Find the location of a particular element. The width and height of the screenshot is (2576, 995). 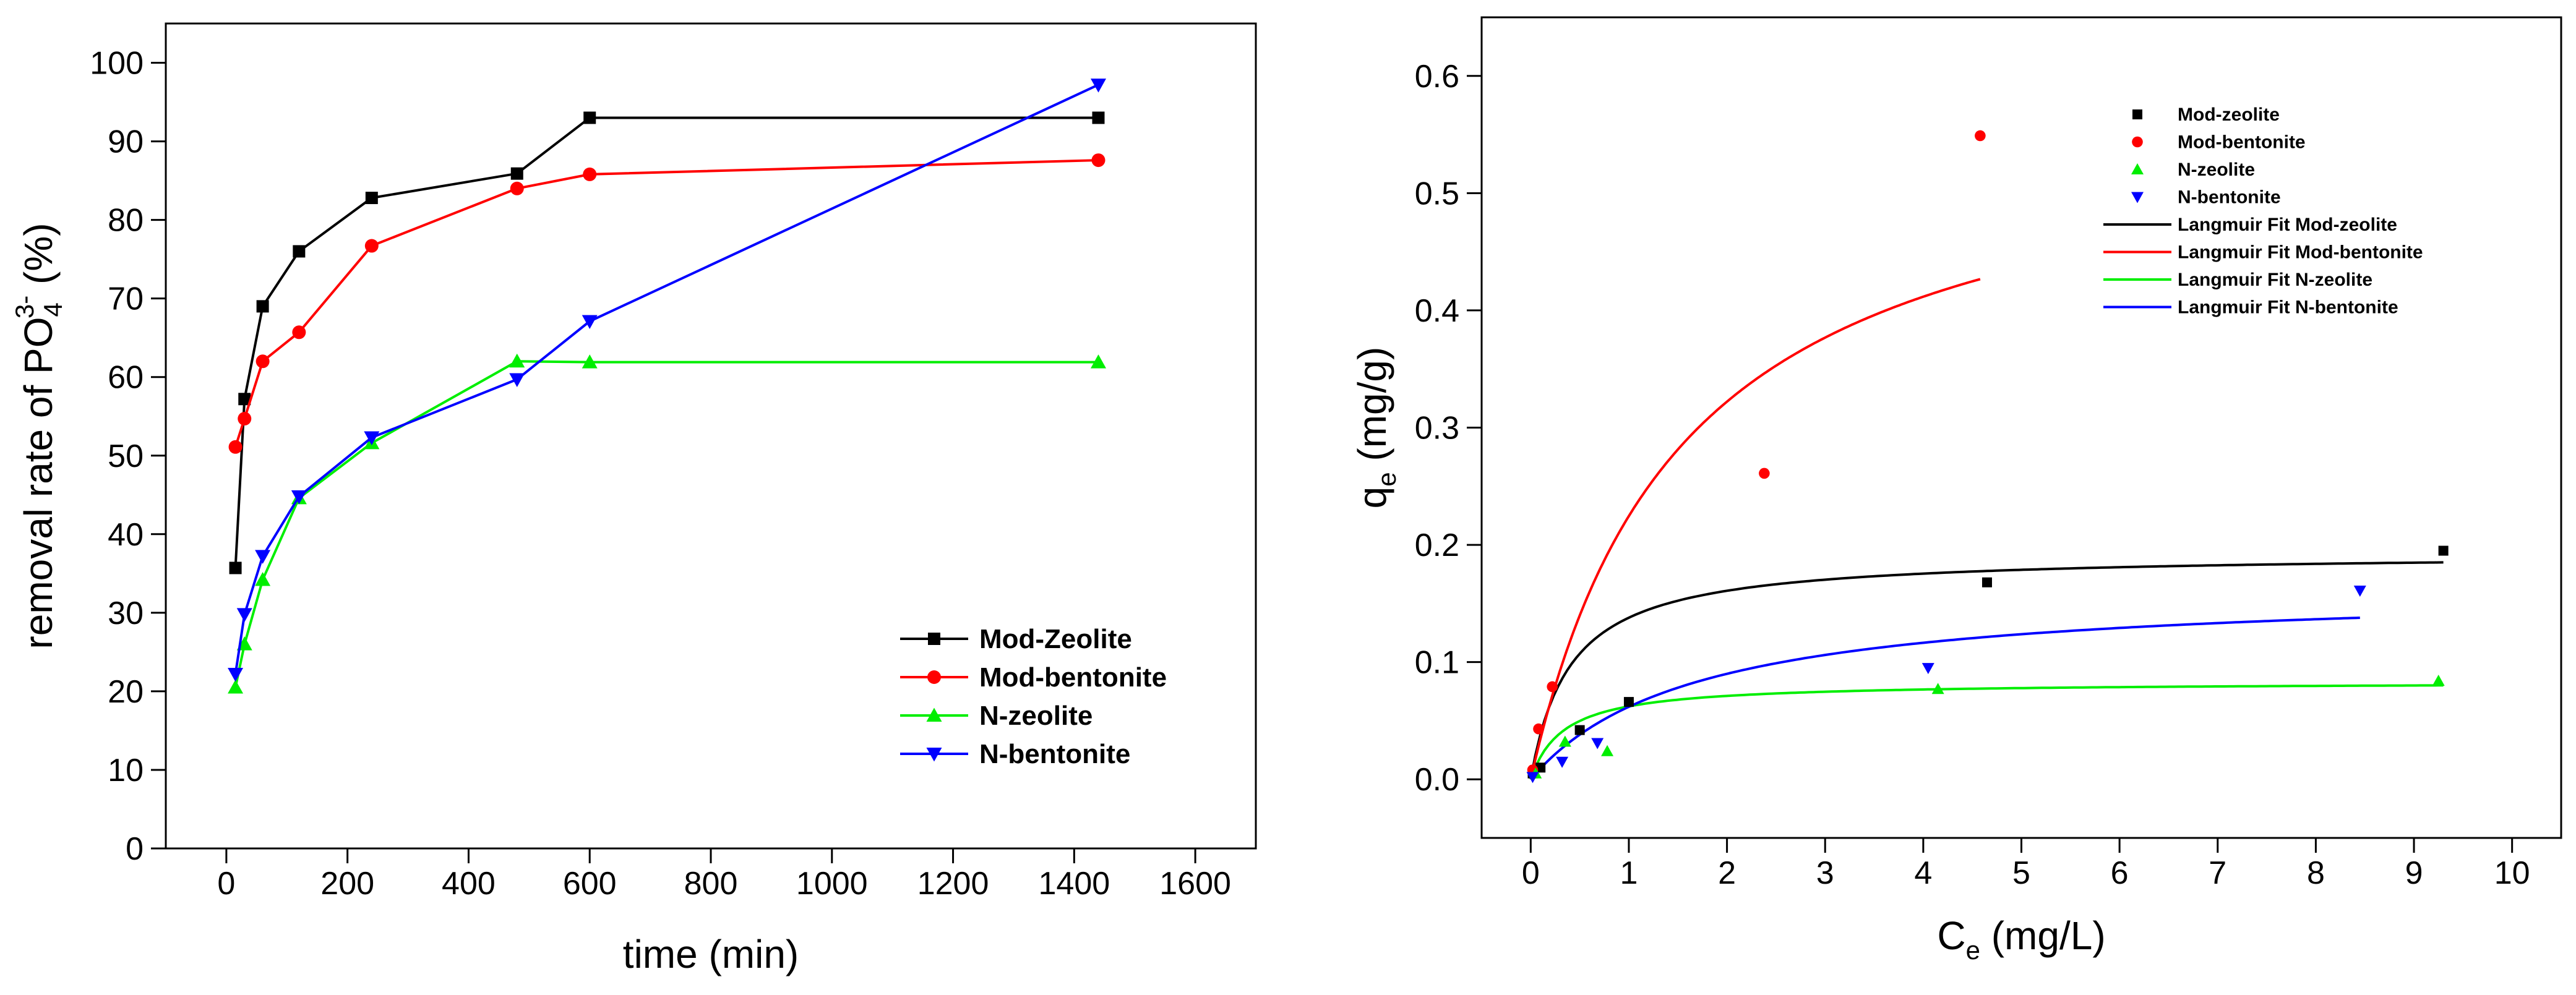

series-line-mod-bentonite is located at coordinates (666, 304).